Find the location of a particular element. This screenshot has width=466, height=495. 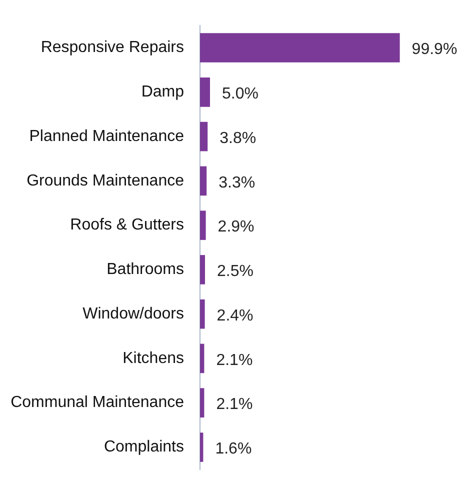

y-tick-label: Roofs & Gutters is located at coordinates (127, 225).